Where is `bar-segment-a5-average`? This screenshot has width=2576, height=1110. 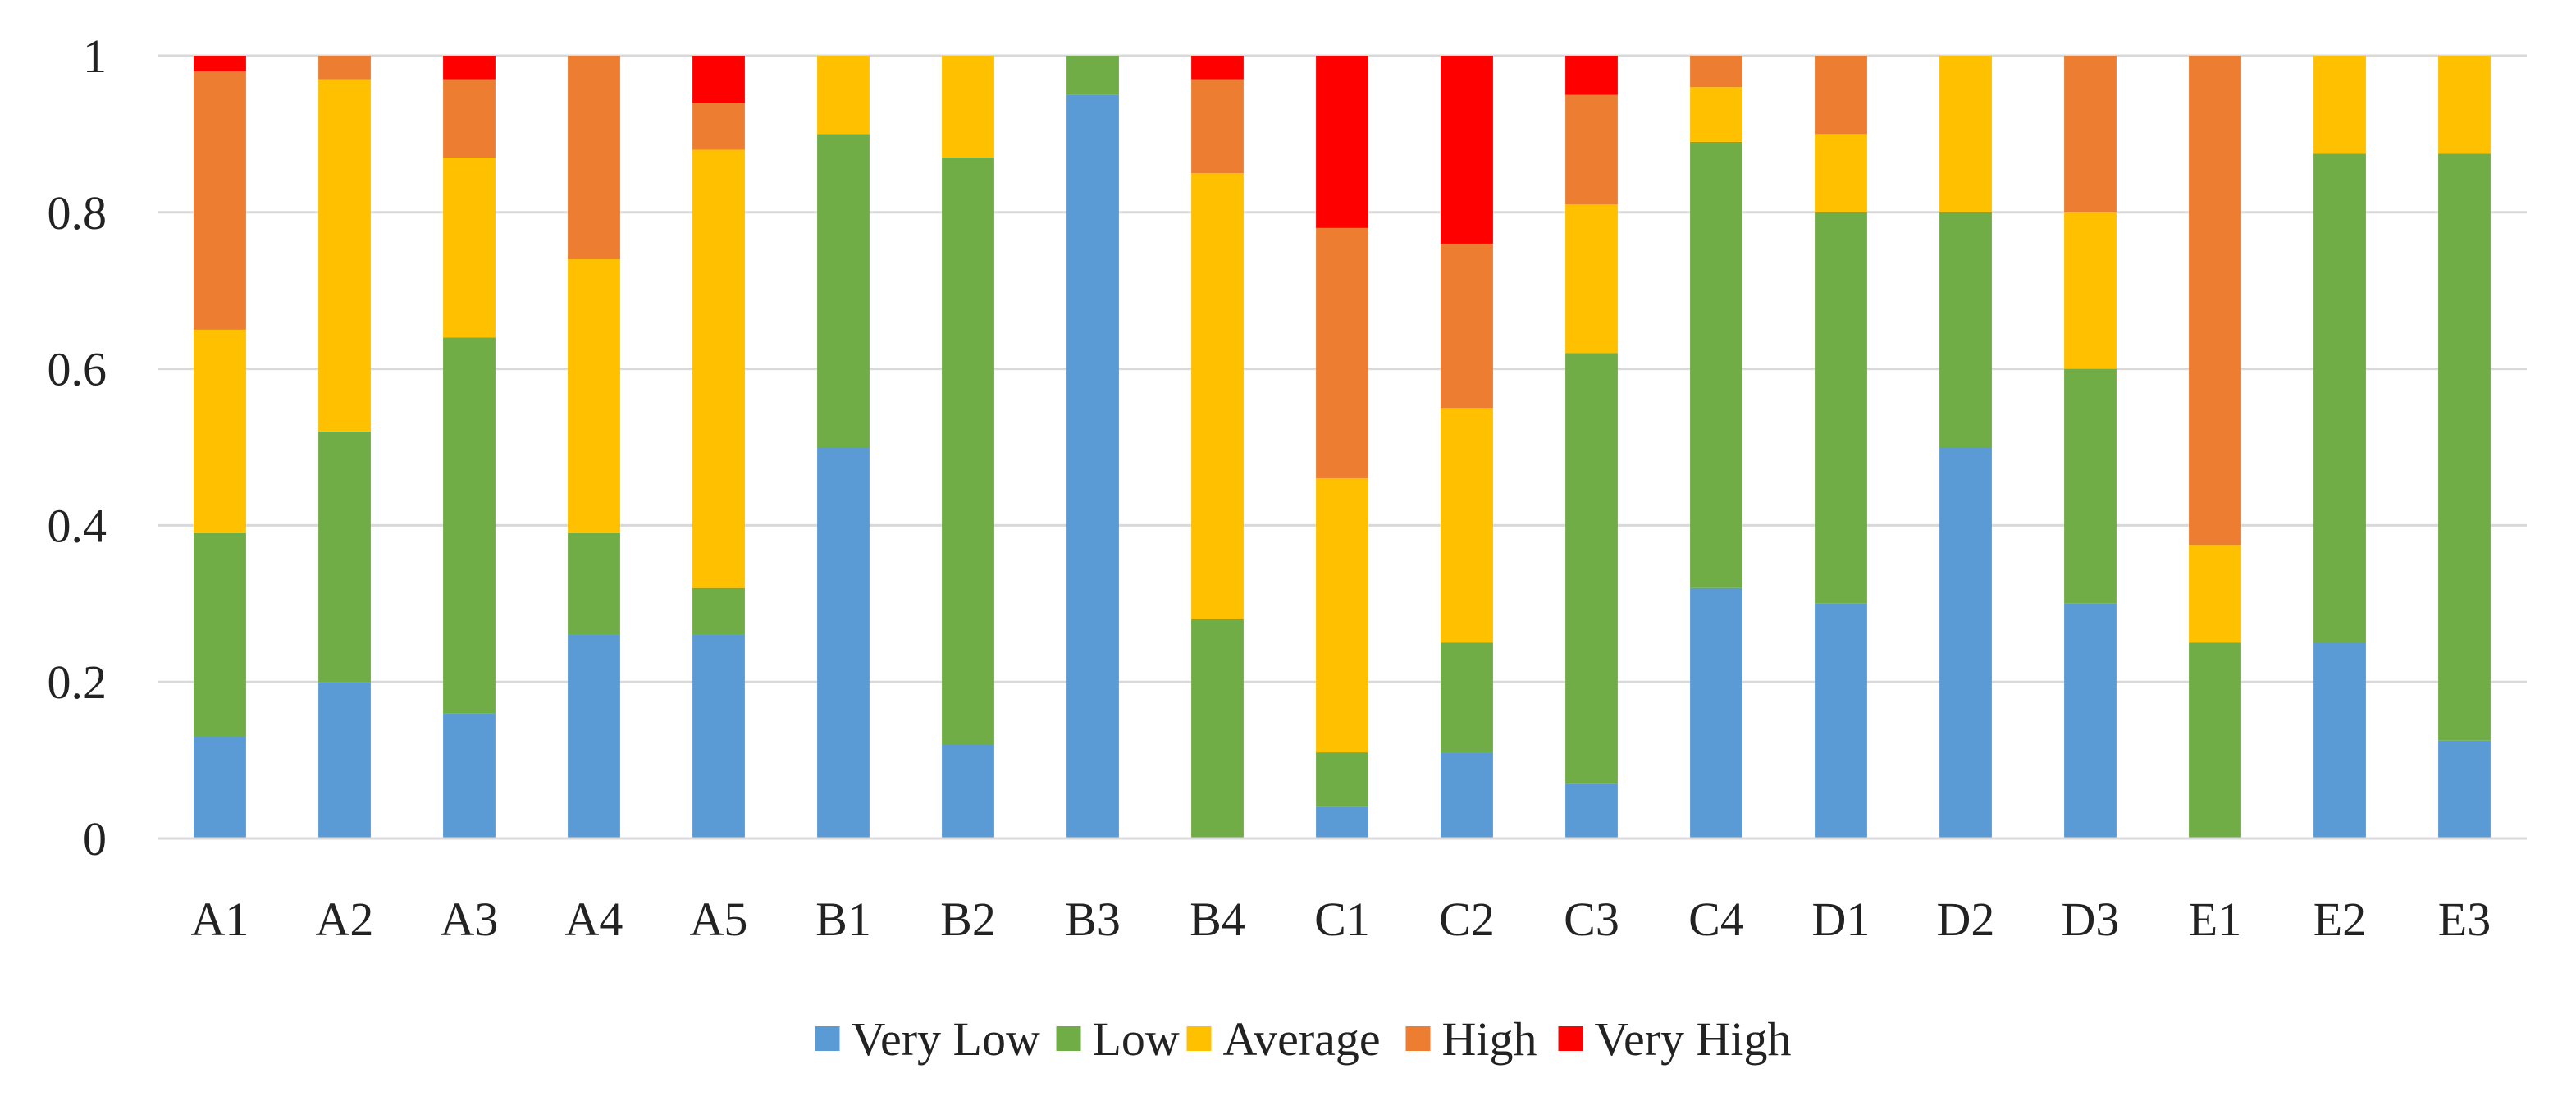
bar-segment-a5-average is located at coordinates (718, 368).